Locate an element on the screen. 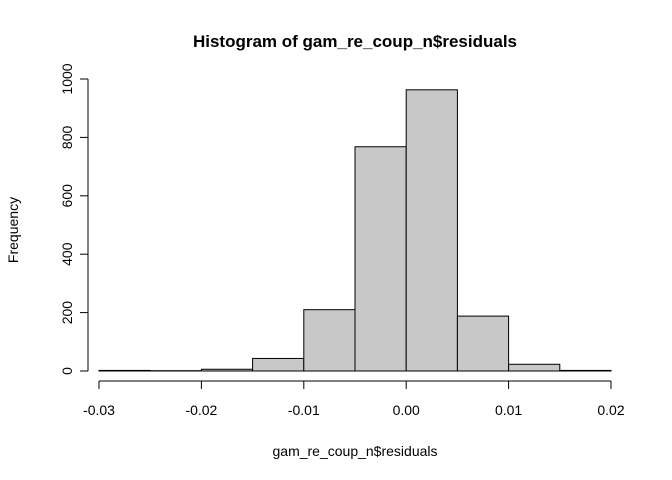 This screenshot has height=480, width=672. x-axis-label: gam_re_coup_n$residuals is located at coordinates (355, 451).